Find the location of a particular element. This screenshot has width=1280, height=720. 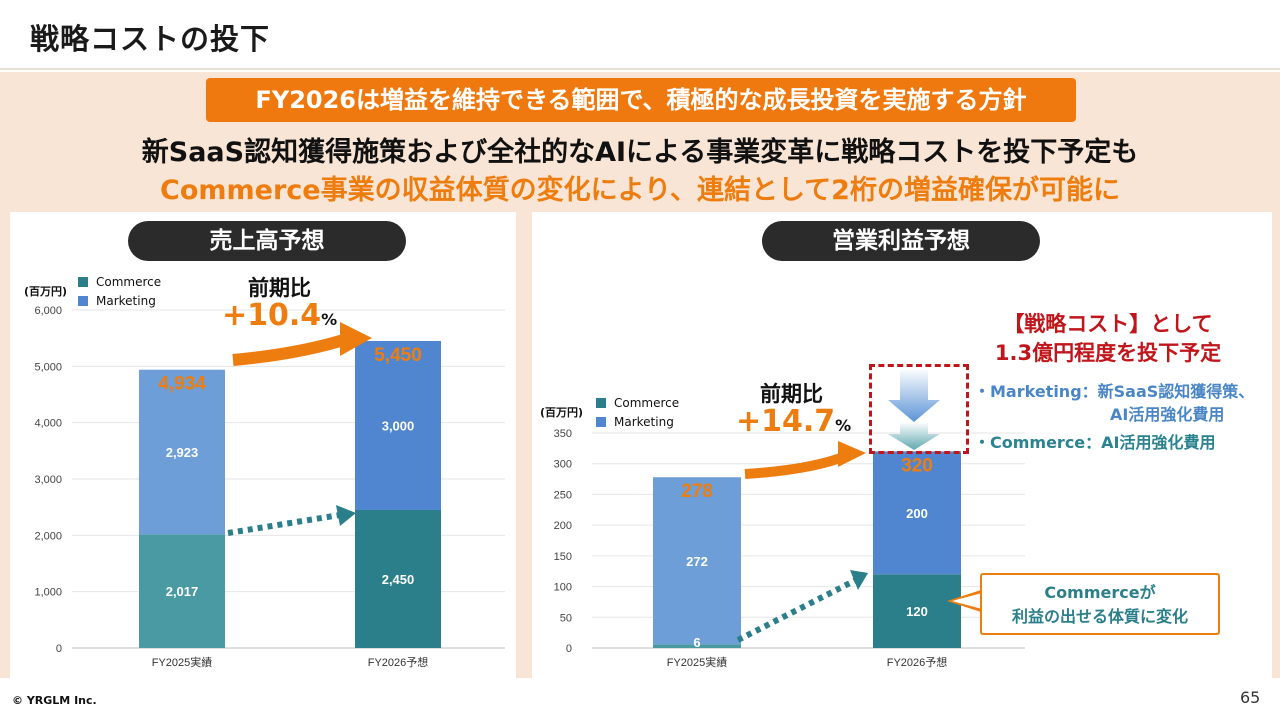

commerce-trend-arrow-revenue-head is located at coordinates (346, 515).